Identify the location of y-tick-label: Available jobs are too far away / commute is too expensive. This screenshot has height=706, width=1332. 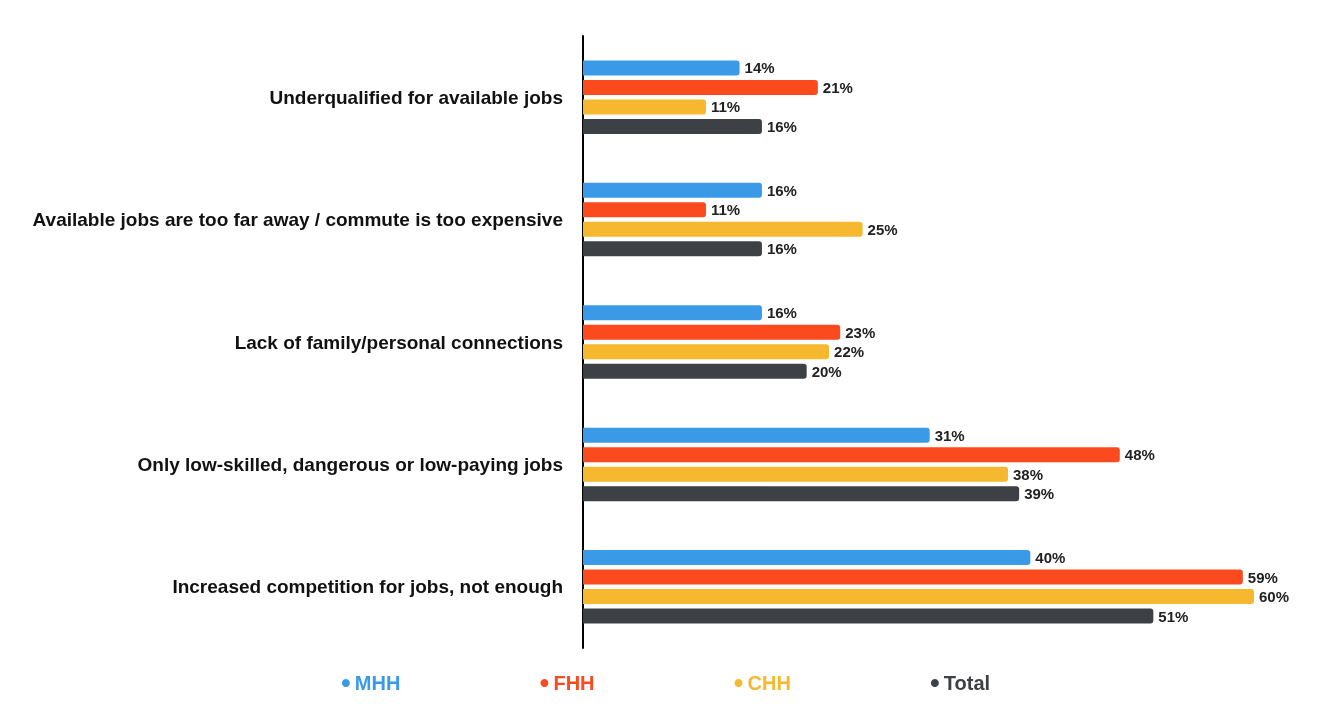
(297, 220).